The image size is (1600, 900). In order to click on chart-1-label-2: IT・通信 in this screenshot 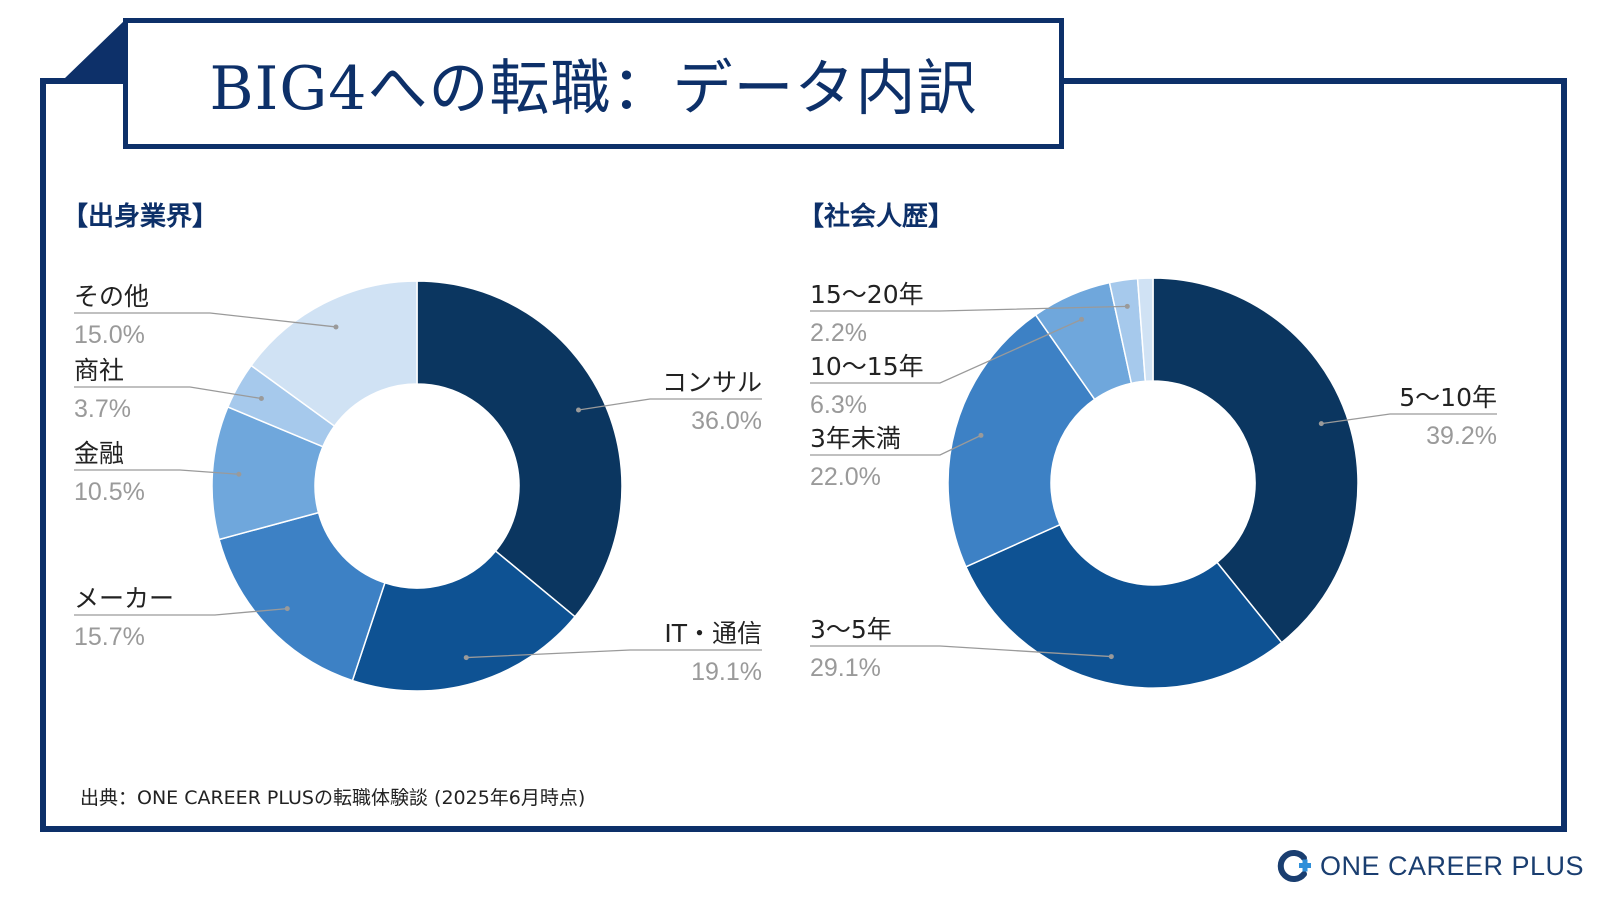, I will do `click(713, 633)`.